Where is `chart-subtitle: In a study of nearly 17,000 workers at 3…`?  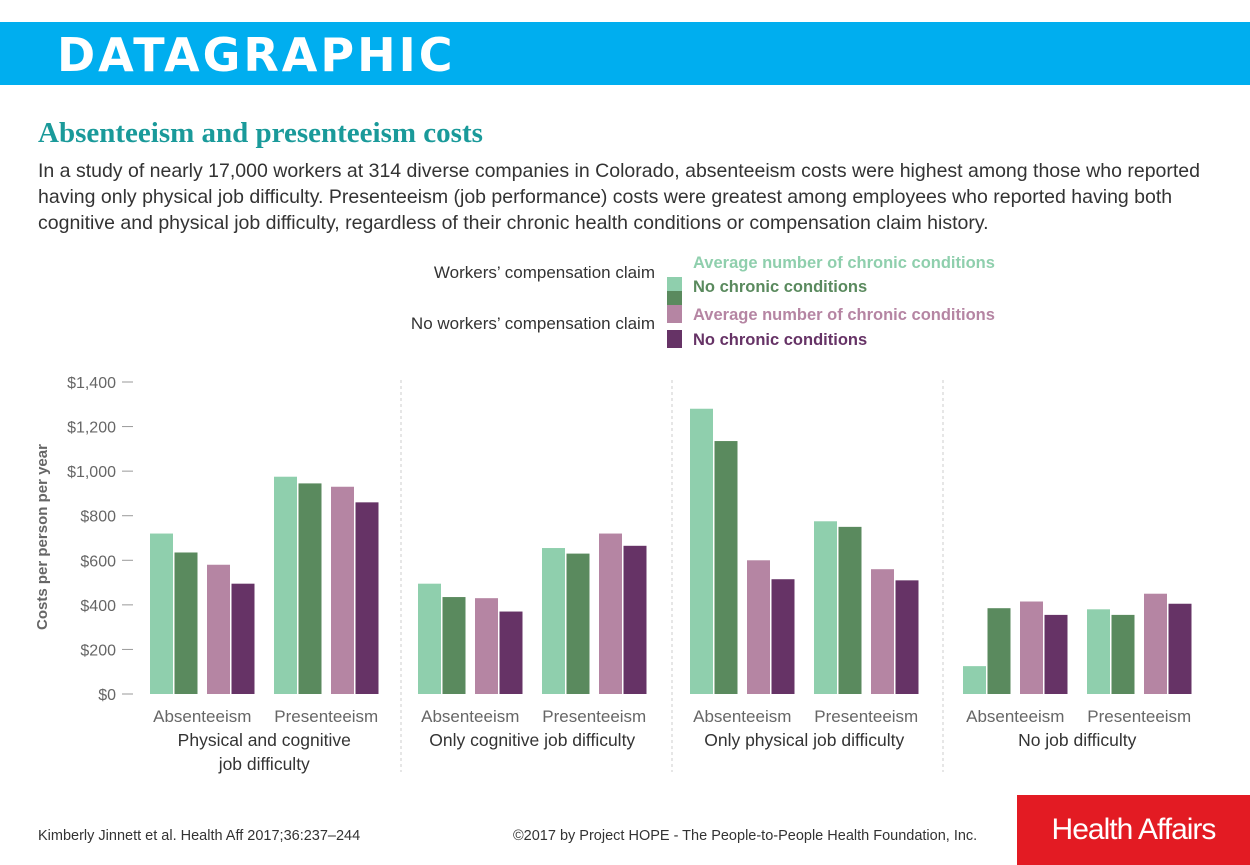
chart-subtitle: In a study of nearly 17,000 workers at 3… is located at coordinates (619, 197).